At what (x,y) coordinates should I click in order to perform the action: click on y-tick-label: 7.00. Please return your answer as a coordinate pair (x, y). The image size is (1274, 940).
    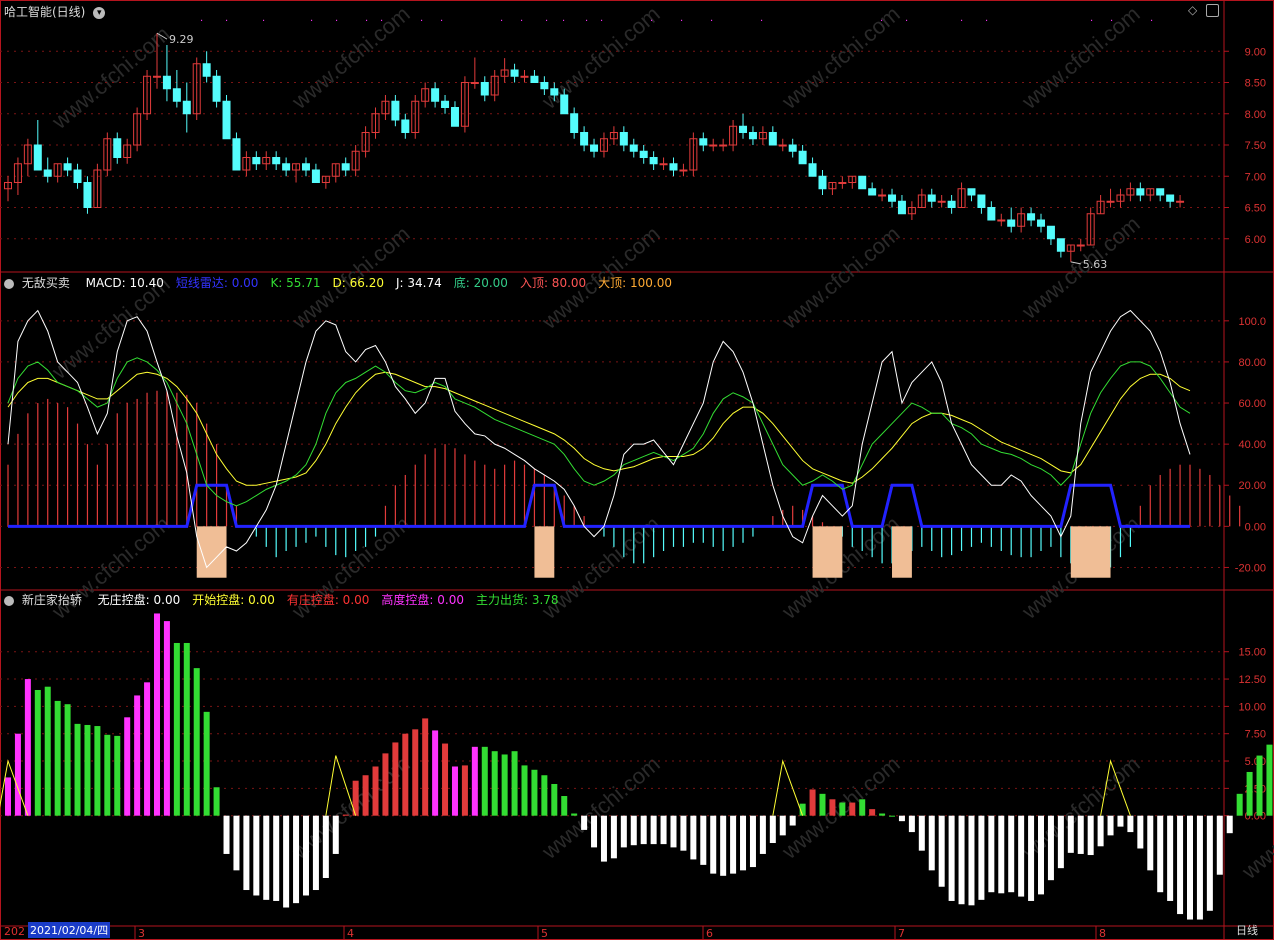
    Looking at the image, I should click on (1255, 177).